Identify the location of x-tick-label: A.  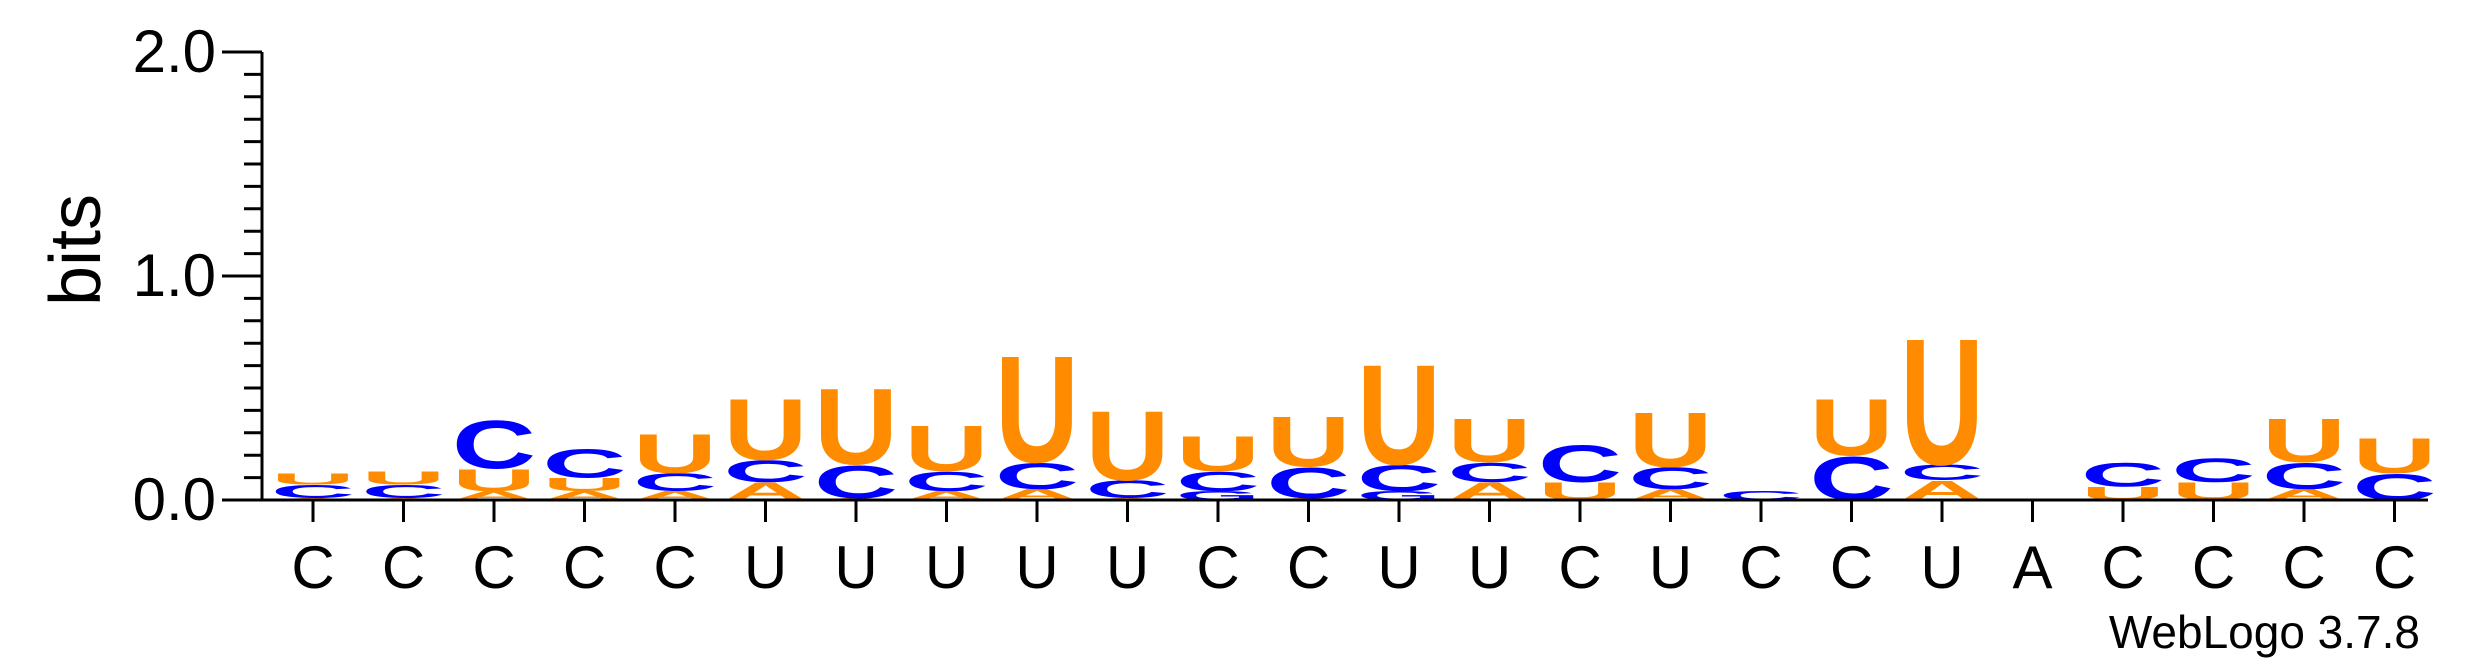
(2032, 567).